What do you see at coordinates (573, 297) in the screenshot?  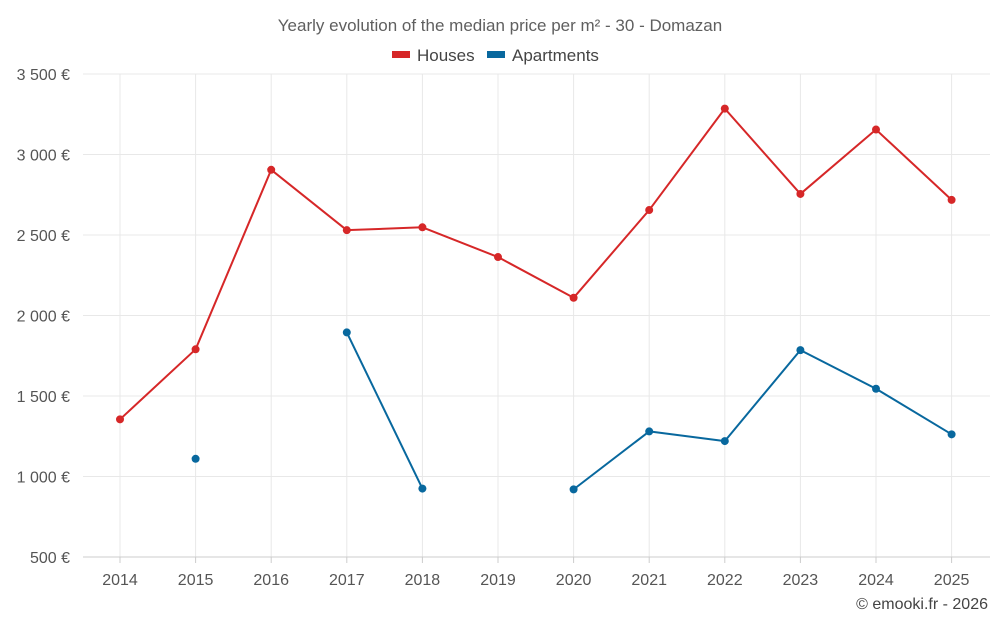 I see `data-point-houses-2020` at bounding box center [573, 297].